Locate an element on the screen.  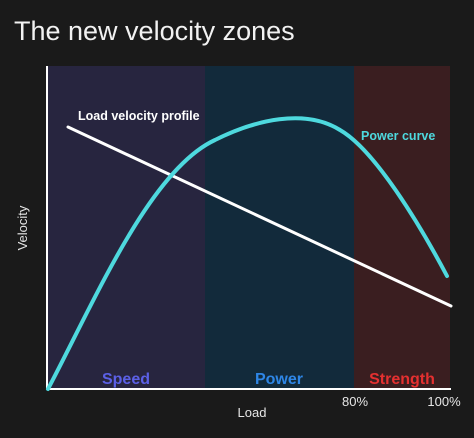
x-tick-80: 80% is located at coordinates (355, 401).